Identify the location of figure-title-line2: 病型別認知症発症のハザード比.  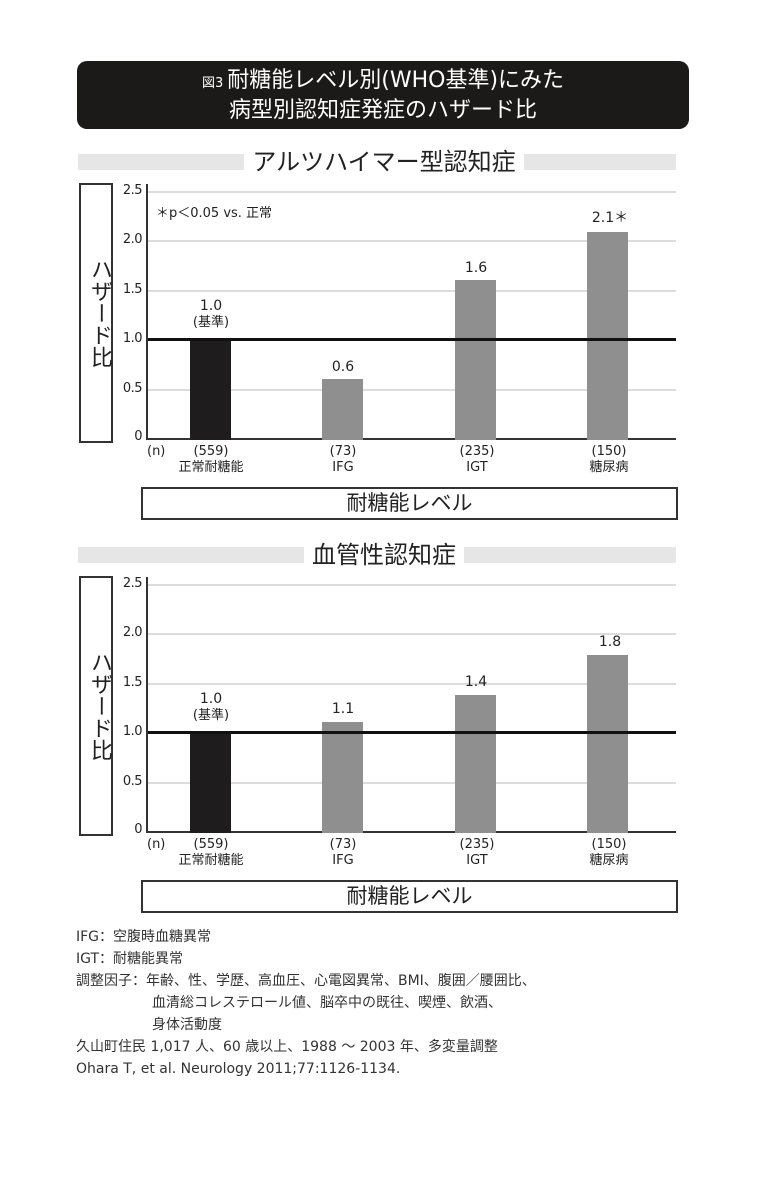
(382, 110).